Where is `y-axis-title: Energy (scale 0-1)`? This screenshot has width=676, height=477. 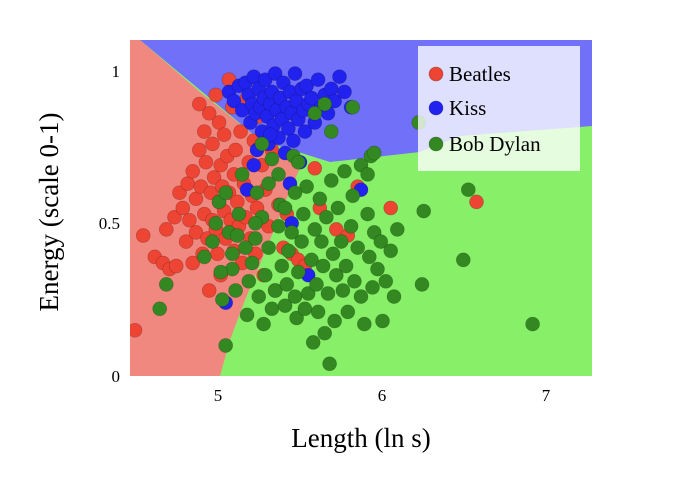 y-axis-title: Energy (scale 0-1) is located at coordinates (49, 212).